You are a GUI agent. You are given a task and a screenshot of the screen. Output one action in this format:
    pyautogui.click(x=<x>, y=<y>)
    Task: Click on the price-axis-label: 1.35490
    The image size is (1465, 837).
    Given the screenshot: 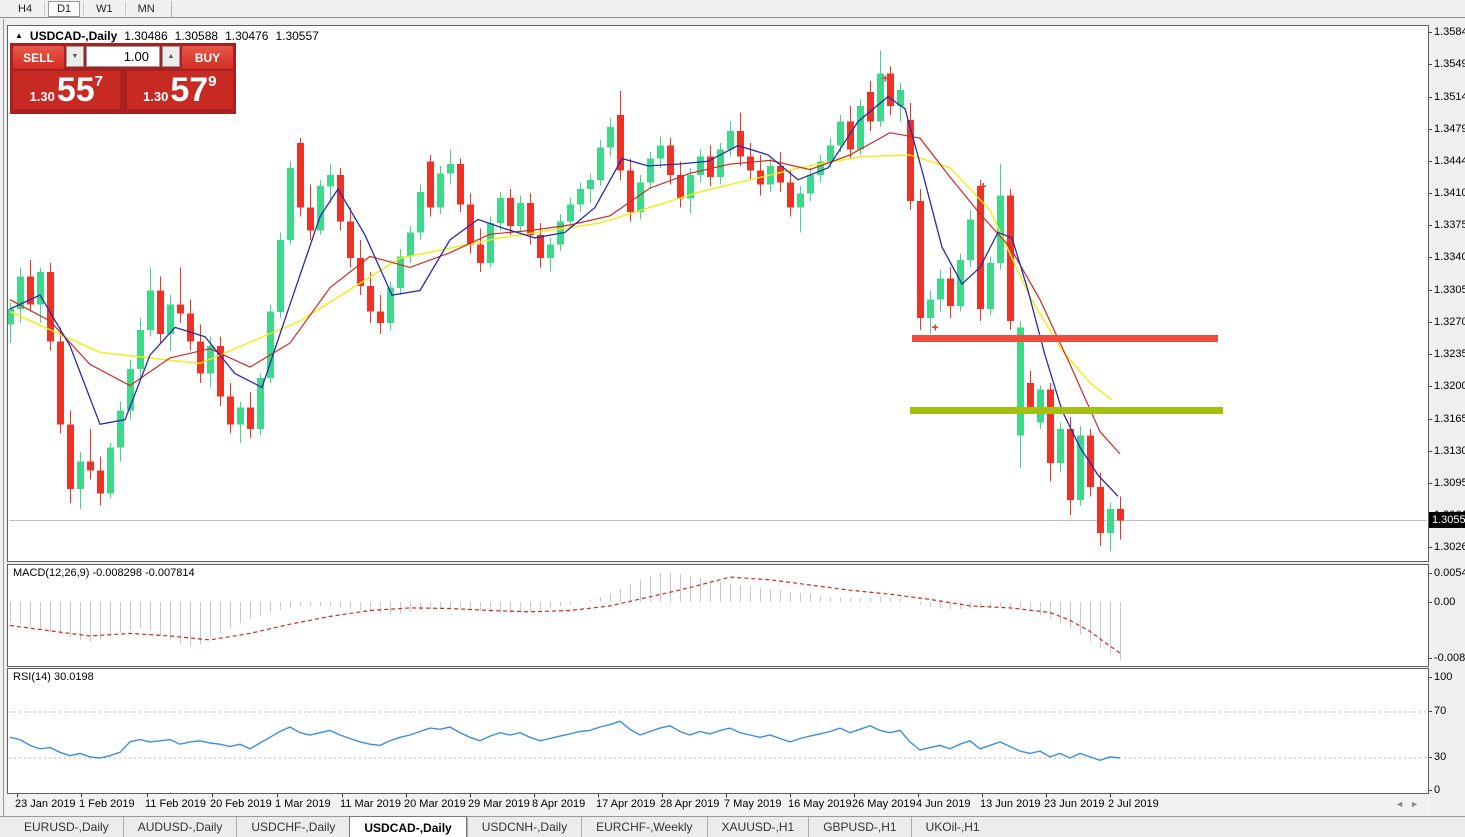 What is the action you would take?
    pyautogui.click(x=1449, y=64)
    